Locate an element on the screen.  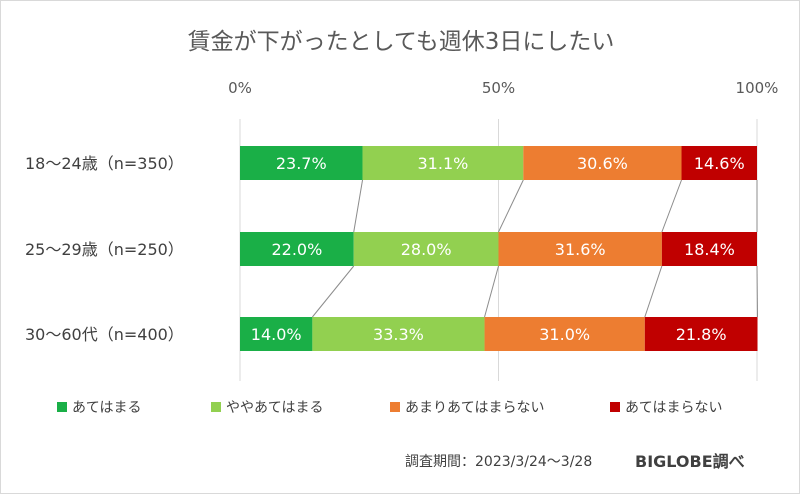
data-label: 31.1% is located at coordinates (443, 163).